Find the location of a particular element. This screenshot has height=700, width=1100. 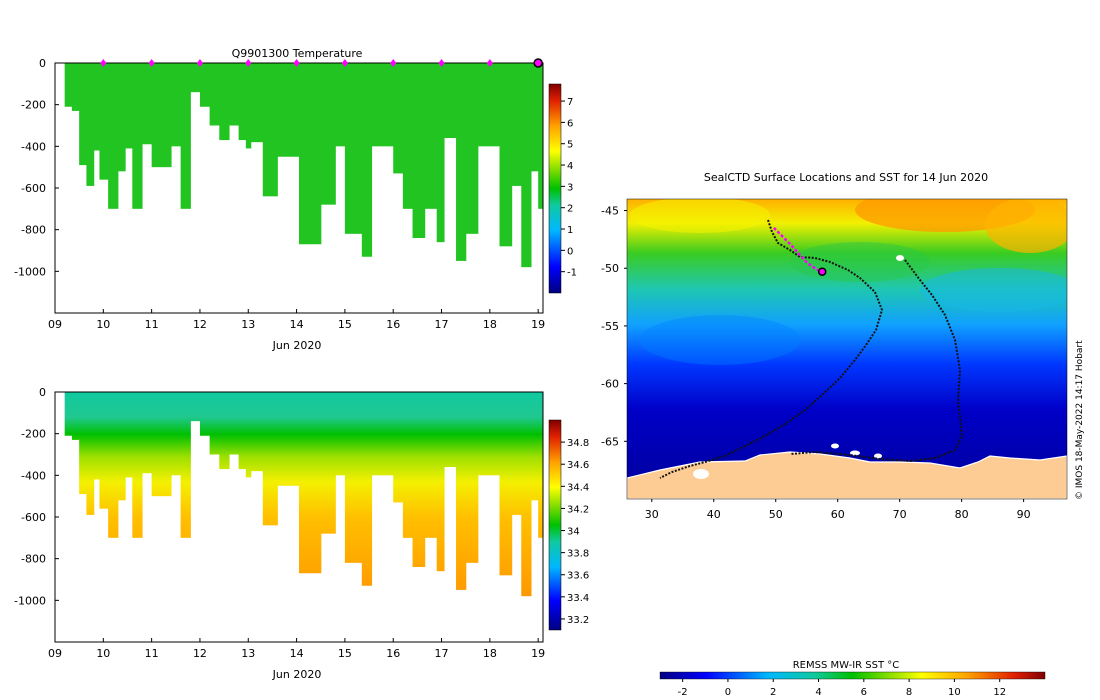

salinity-xlabel: Jun 2020 is located at coordinates (297, 674).